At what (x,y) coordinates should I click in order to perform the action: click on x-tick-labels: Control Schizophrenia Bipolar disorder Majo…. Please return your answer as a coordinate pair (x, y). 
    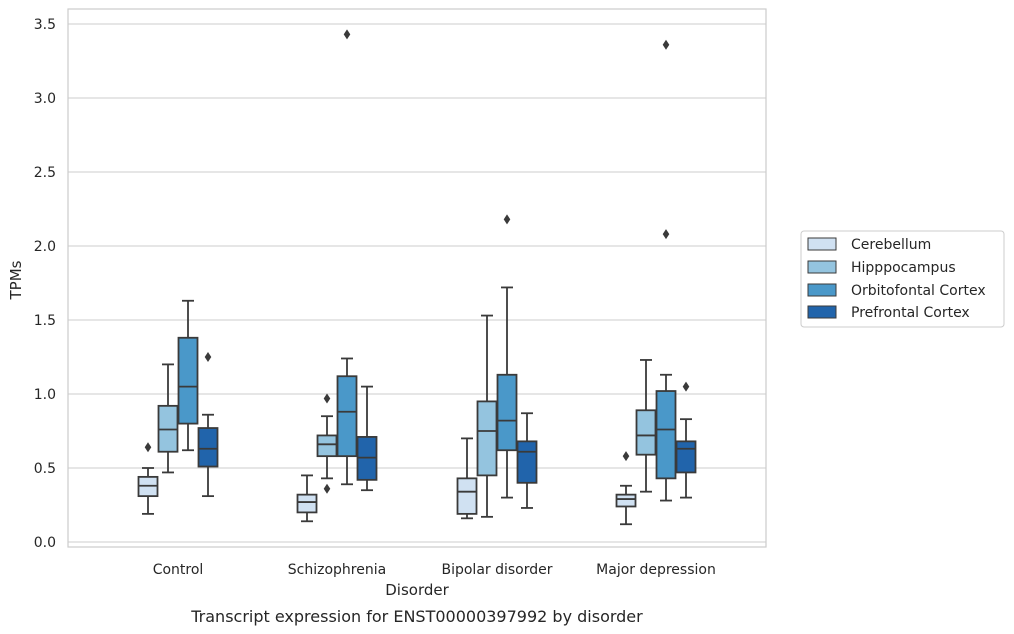
    Looking at the image, I should click on (434, 570).